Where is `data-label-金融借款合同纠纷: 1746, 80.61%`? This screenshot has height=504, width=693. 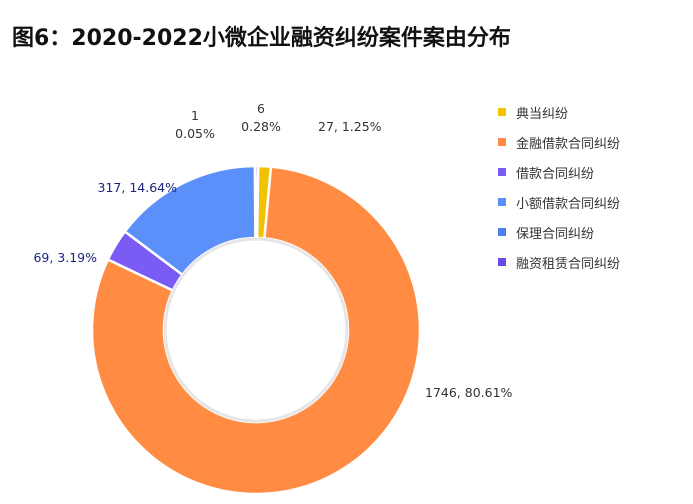 data-label-金融借款合同纠纷: 1746, 80.61% is located at coordinates (469, 392).